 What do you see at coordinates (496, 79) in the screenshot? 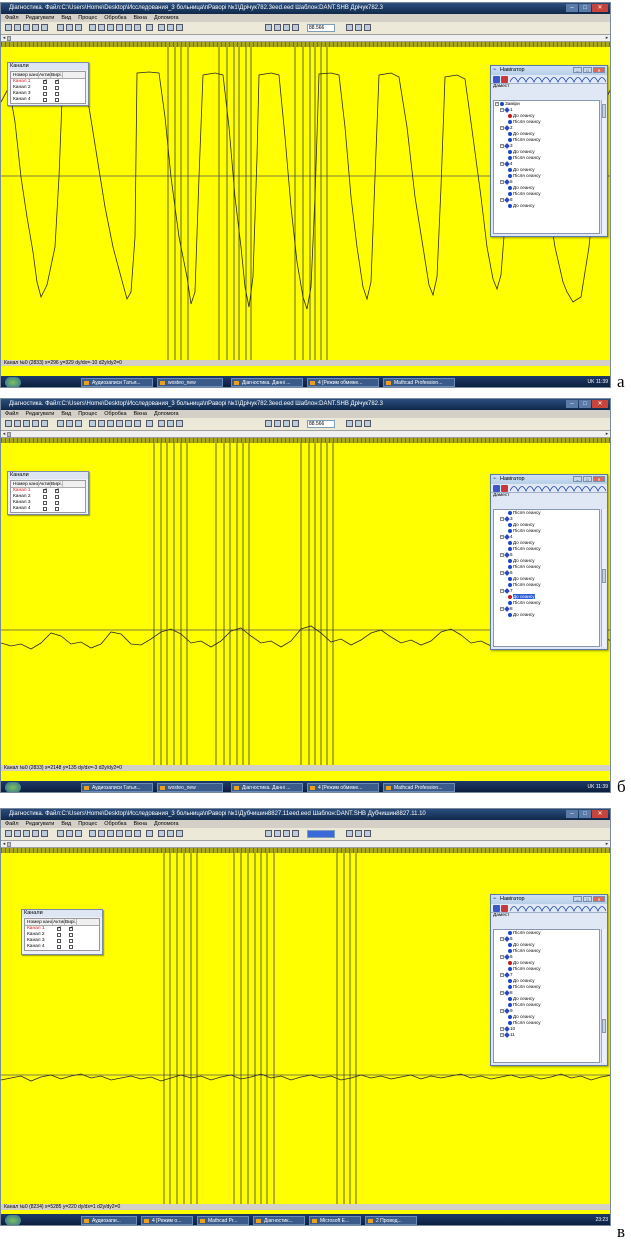
I see `view-icon` at bounding box center [496, 79].